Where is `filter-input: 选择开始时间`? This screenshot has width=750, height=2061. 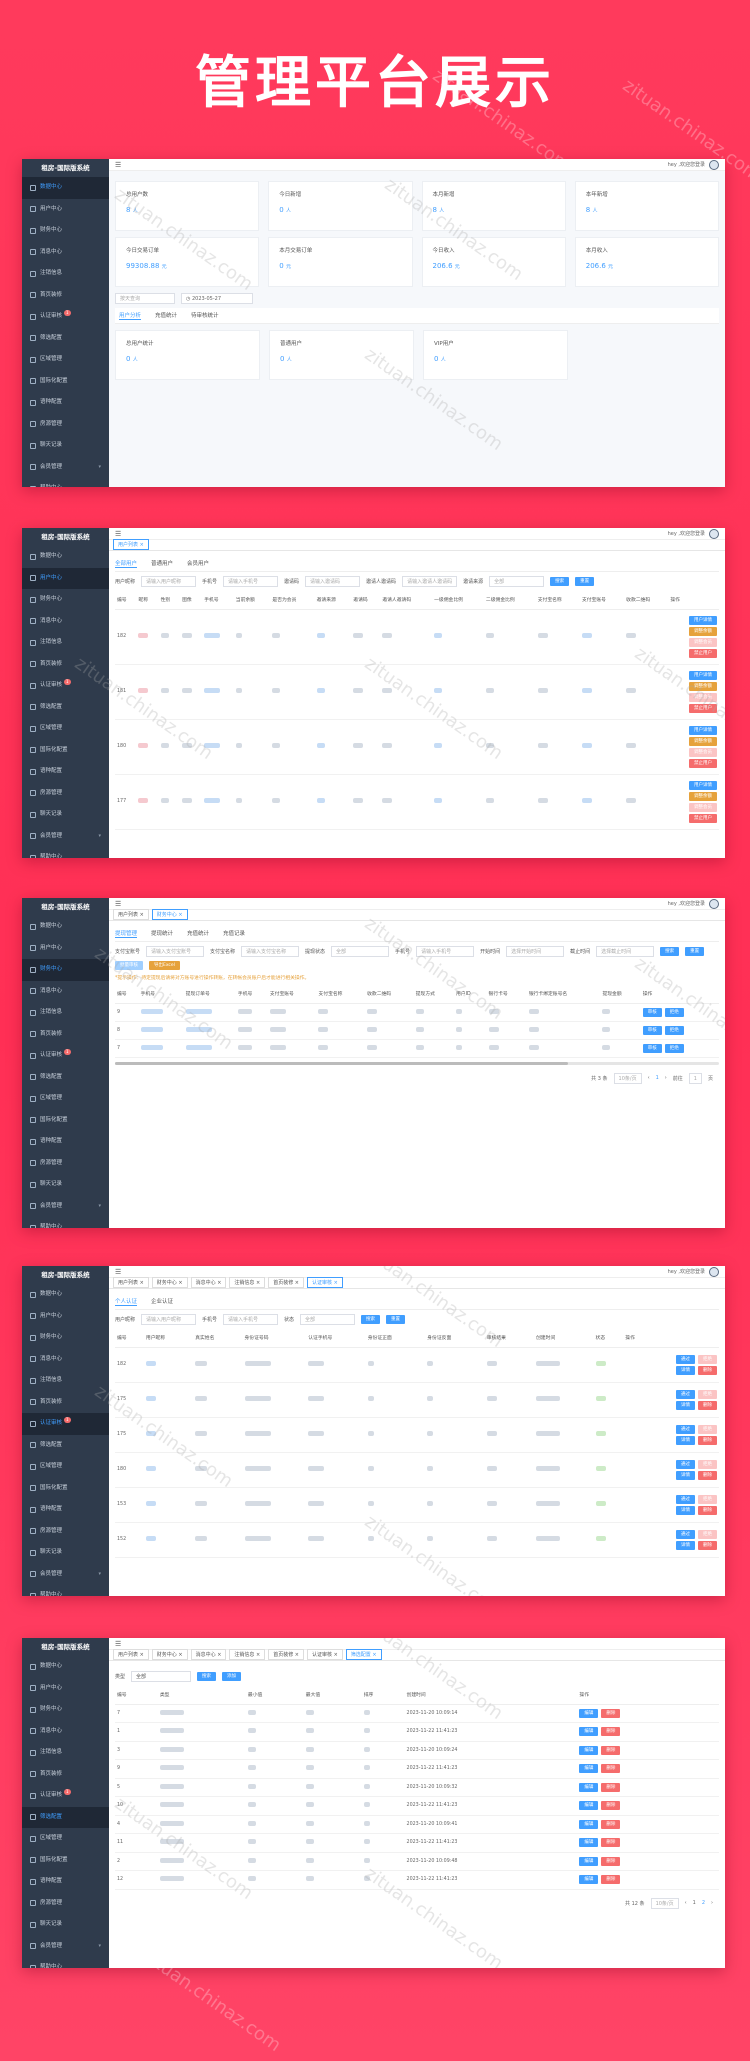
filter-input: 选择开始时间 is located at coordinates (535, 951).